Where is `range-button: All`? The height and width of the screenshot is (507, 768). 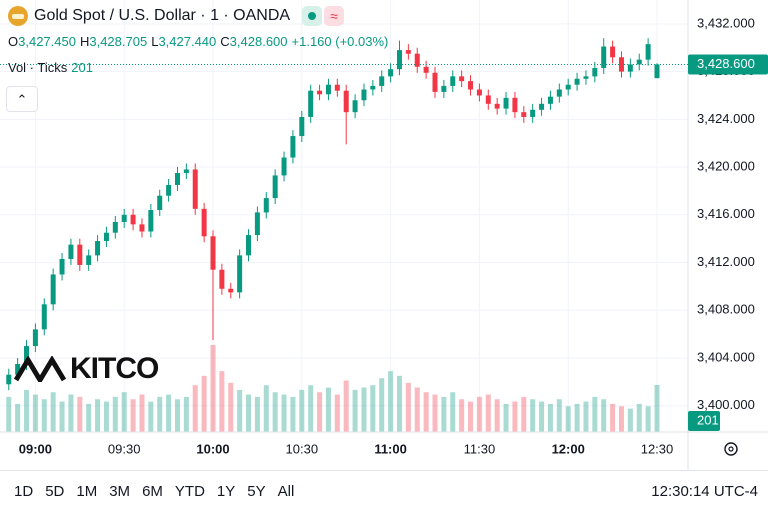 range-button: All is located at coordinates (286, 491).